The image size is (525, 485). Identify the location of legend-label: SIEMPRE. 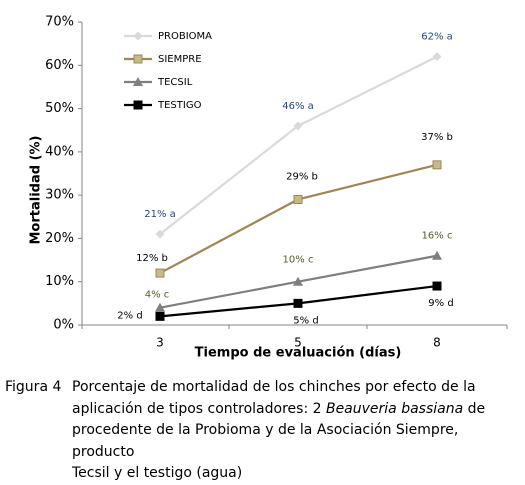
(180, 59).